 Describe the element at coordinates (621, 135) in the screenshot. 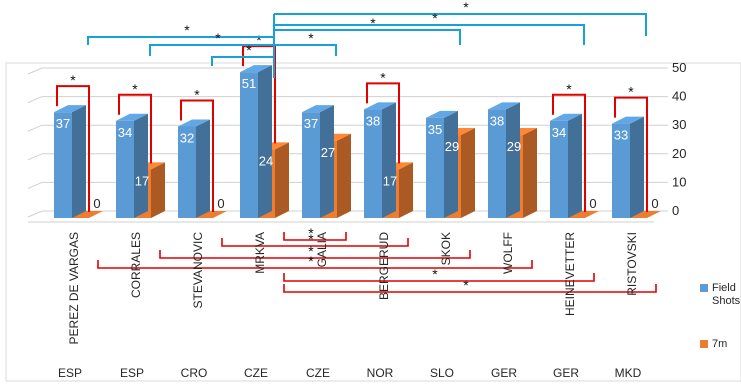

I see `data-label-field-shots: 33` at that location.